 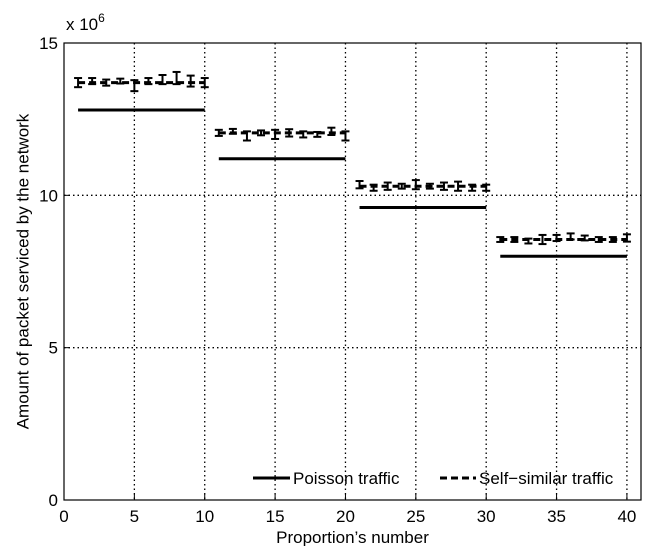 What do you see at coordinates (63, 516) in the screenshot?
I see `x-tick-label: 0` at bounding box center [63, 516].